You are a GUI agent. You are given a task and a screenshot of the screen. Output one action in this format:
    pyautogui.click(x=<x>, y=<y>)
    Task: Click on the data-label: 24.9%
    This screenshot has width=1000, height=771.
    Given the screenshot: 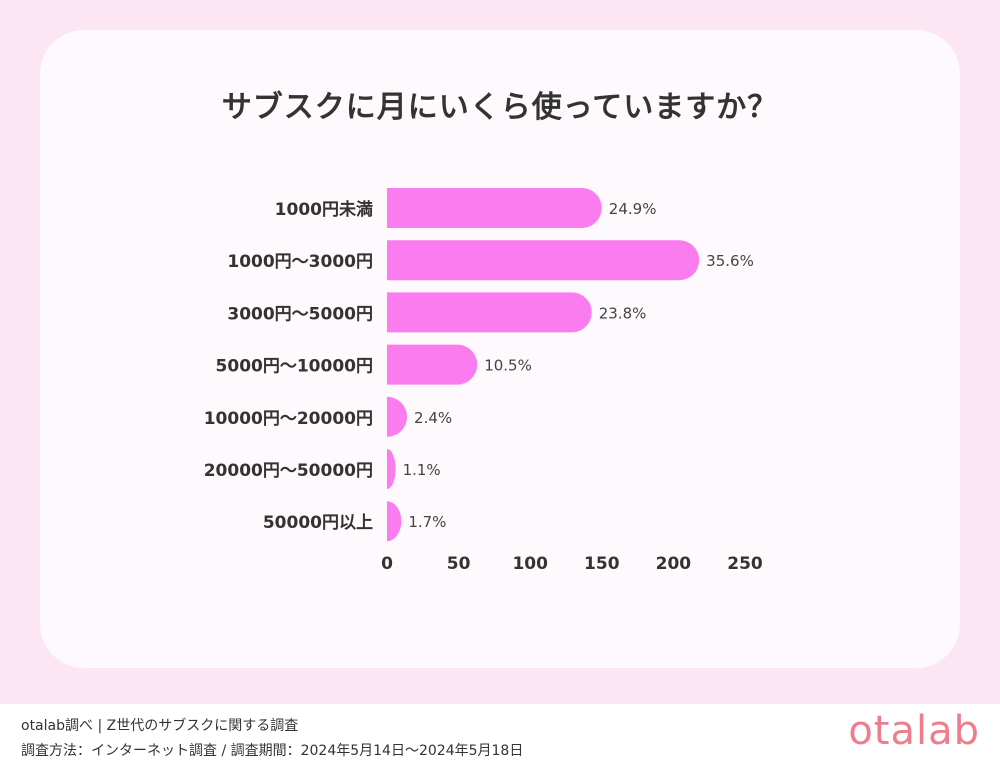 What is the action you would take?
    pyautogui.click(x=633, y=209)
    